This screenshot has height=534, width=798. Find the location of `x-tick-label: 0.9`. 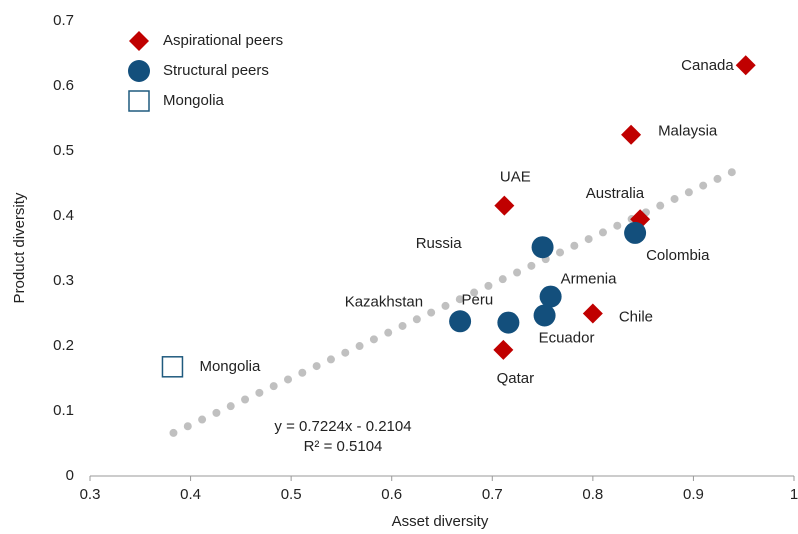

x-tick-label: 0.9 is located at coordinates (693, 494).